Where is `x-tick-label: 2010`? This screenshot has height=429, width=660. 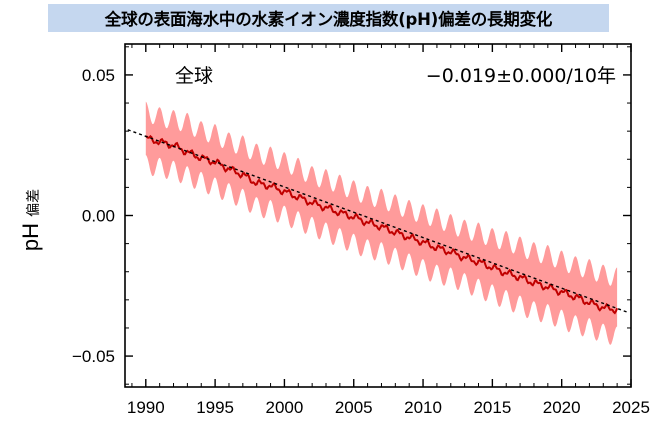
x-tick-label: 2010 is located at coordinates (423, 407).